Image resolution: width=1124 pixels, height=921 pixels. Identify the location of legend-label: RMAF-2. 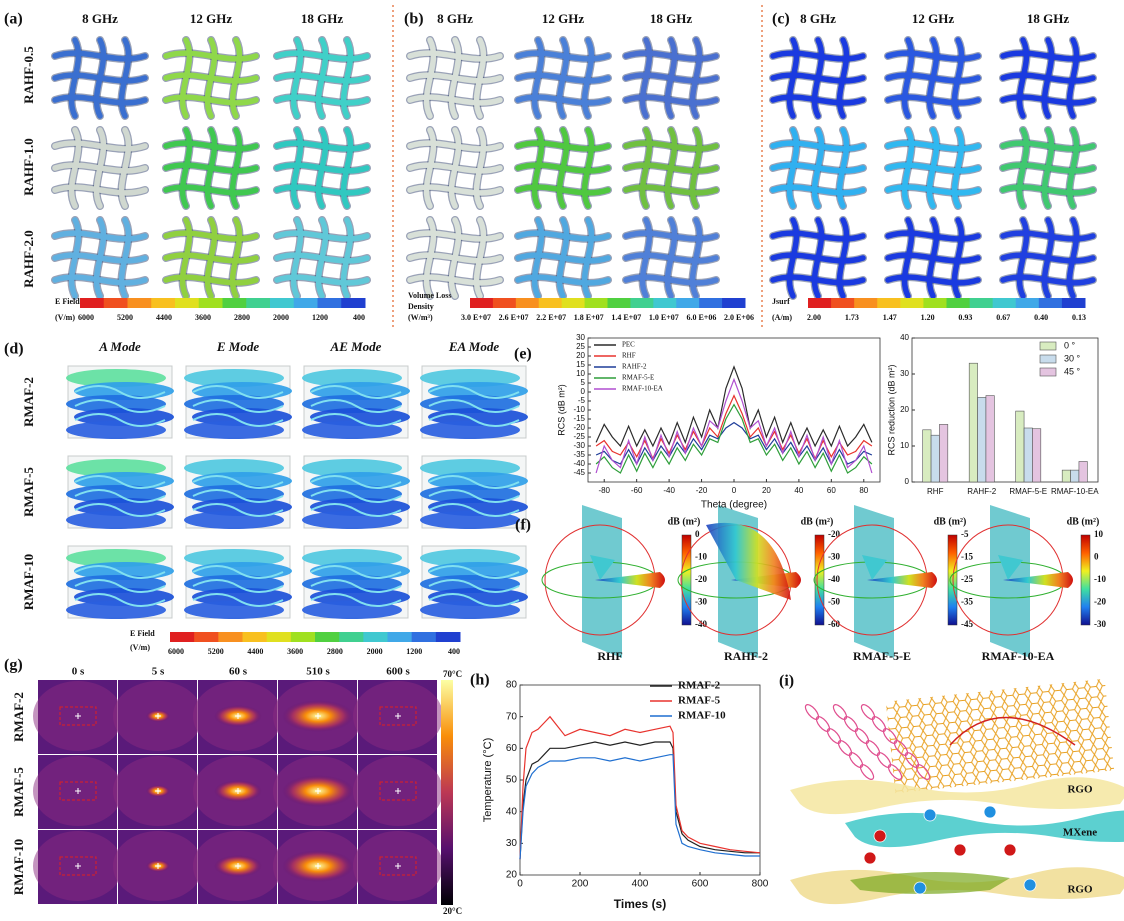
(699, 686).